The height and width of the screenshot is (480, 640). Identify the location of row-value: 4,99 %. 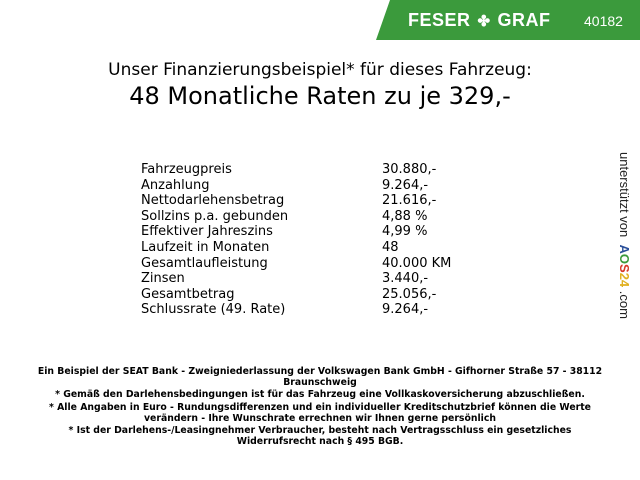
(405, 232).